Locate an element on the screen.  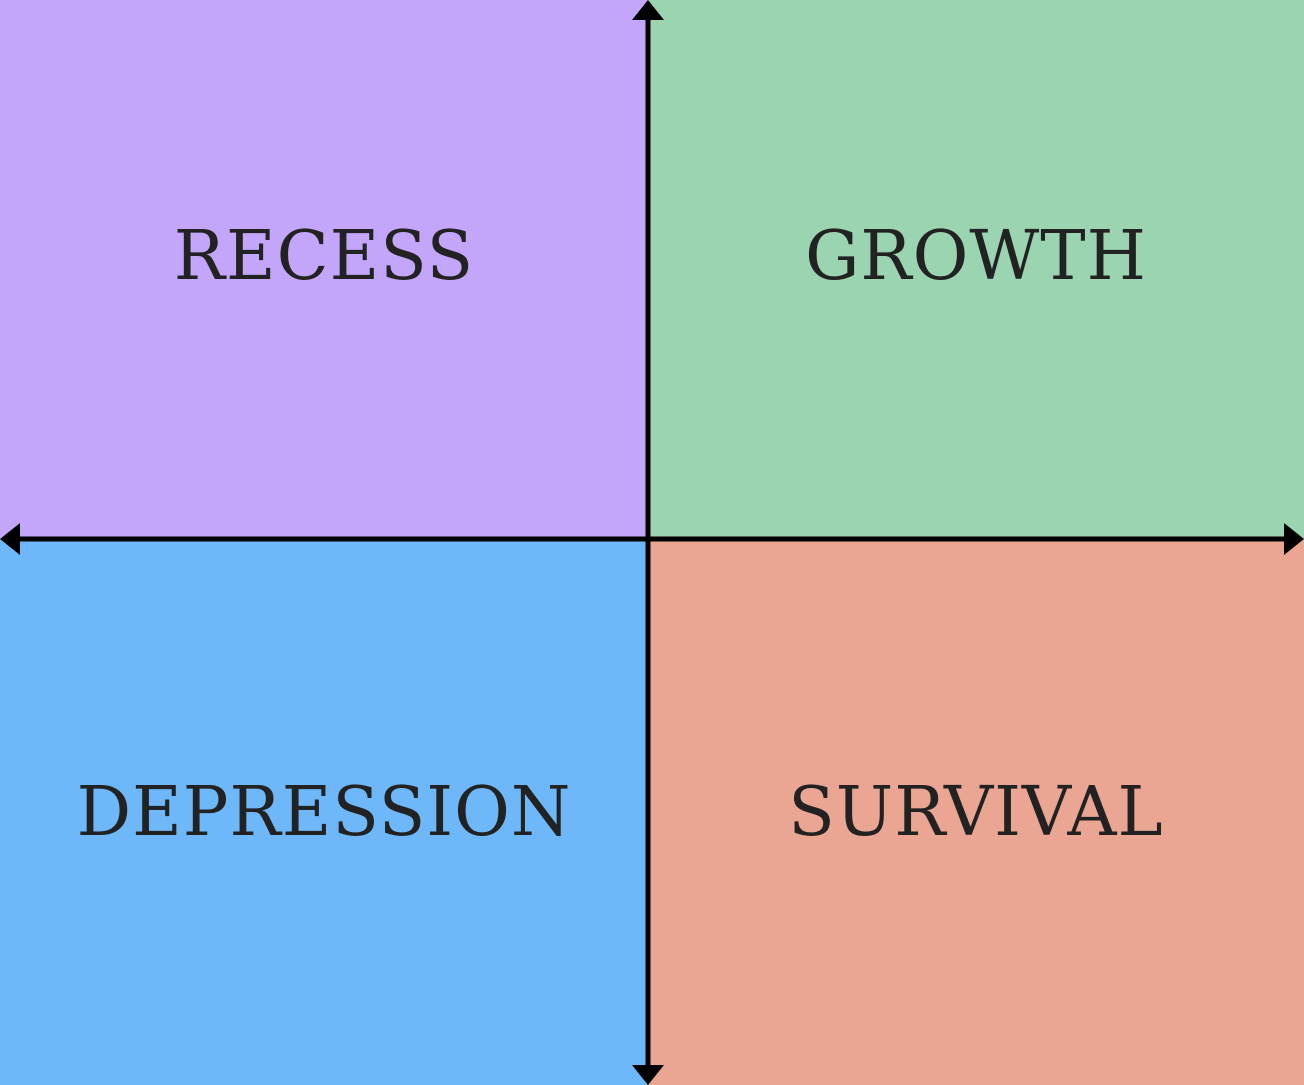
quadrant-label-survival: SURVIVAL is located at coordinates (976, 812).